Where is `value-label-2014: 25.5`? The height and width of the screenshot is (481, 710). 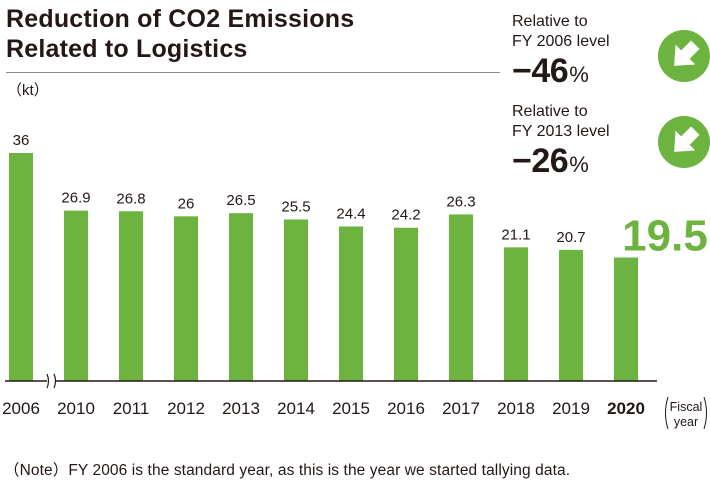
value-label-2014: 25.5 is located at coordinates (295, 207).